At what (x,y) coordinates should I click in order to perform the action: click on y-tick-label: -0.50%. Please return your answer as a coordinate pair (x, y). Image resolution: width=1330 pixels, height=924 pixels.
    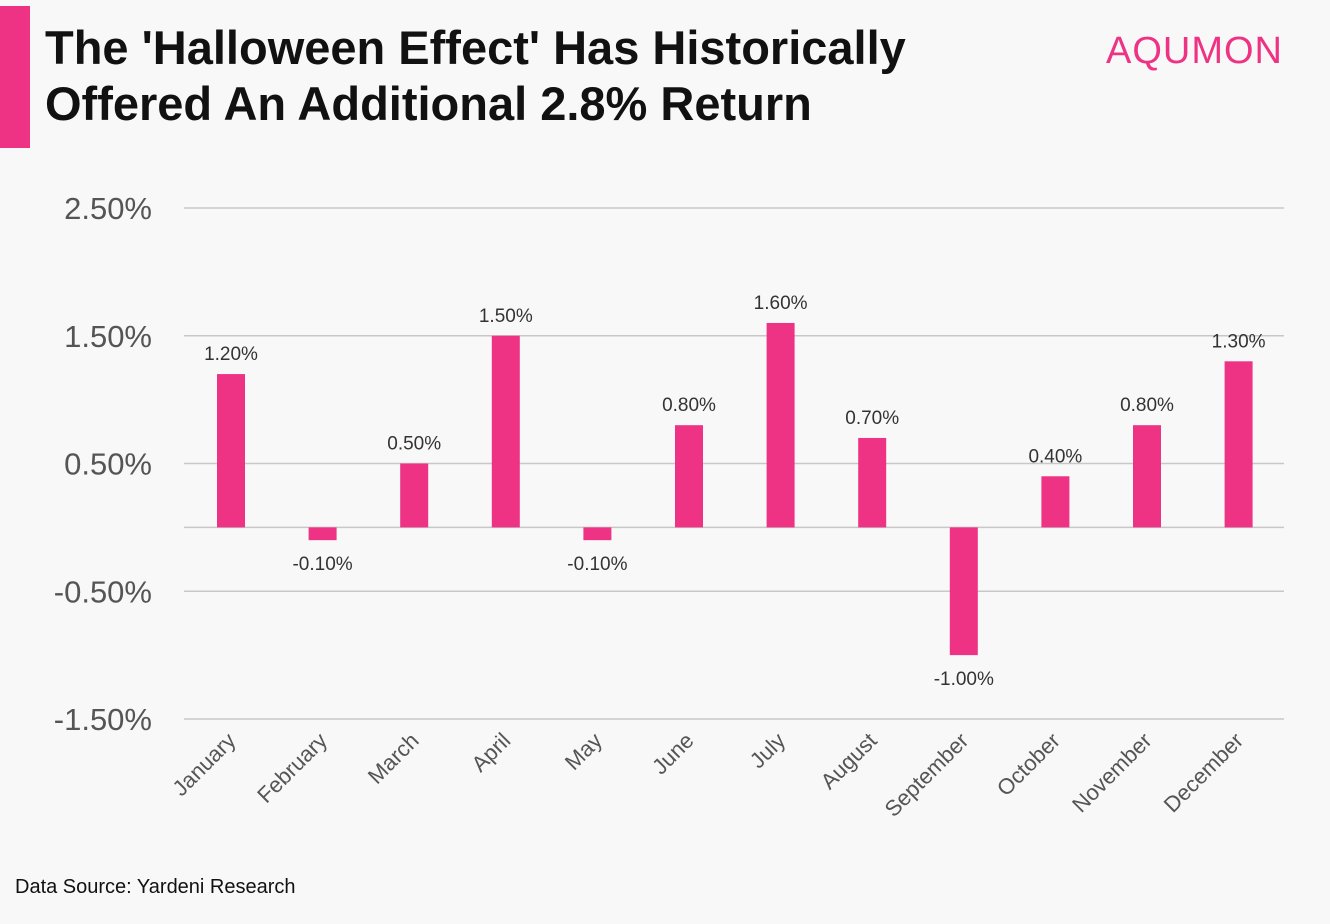
    Looking at the image, I should click on (103, 591).